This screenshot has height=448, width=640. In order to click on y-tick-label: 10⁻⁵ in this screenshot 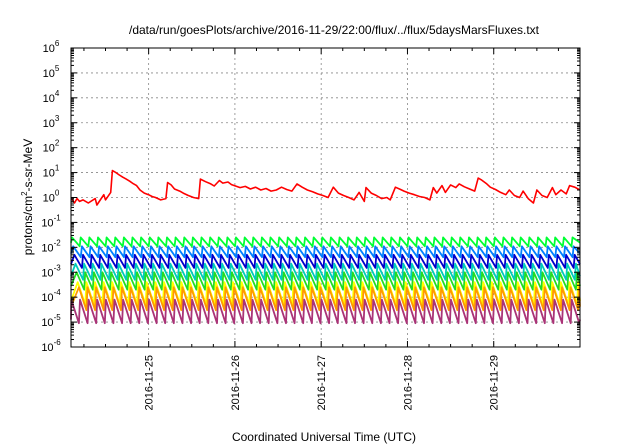, I will do `click(51, 321)`.